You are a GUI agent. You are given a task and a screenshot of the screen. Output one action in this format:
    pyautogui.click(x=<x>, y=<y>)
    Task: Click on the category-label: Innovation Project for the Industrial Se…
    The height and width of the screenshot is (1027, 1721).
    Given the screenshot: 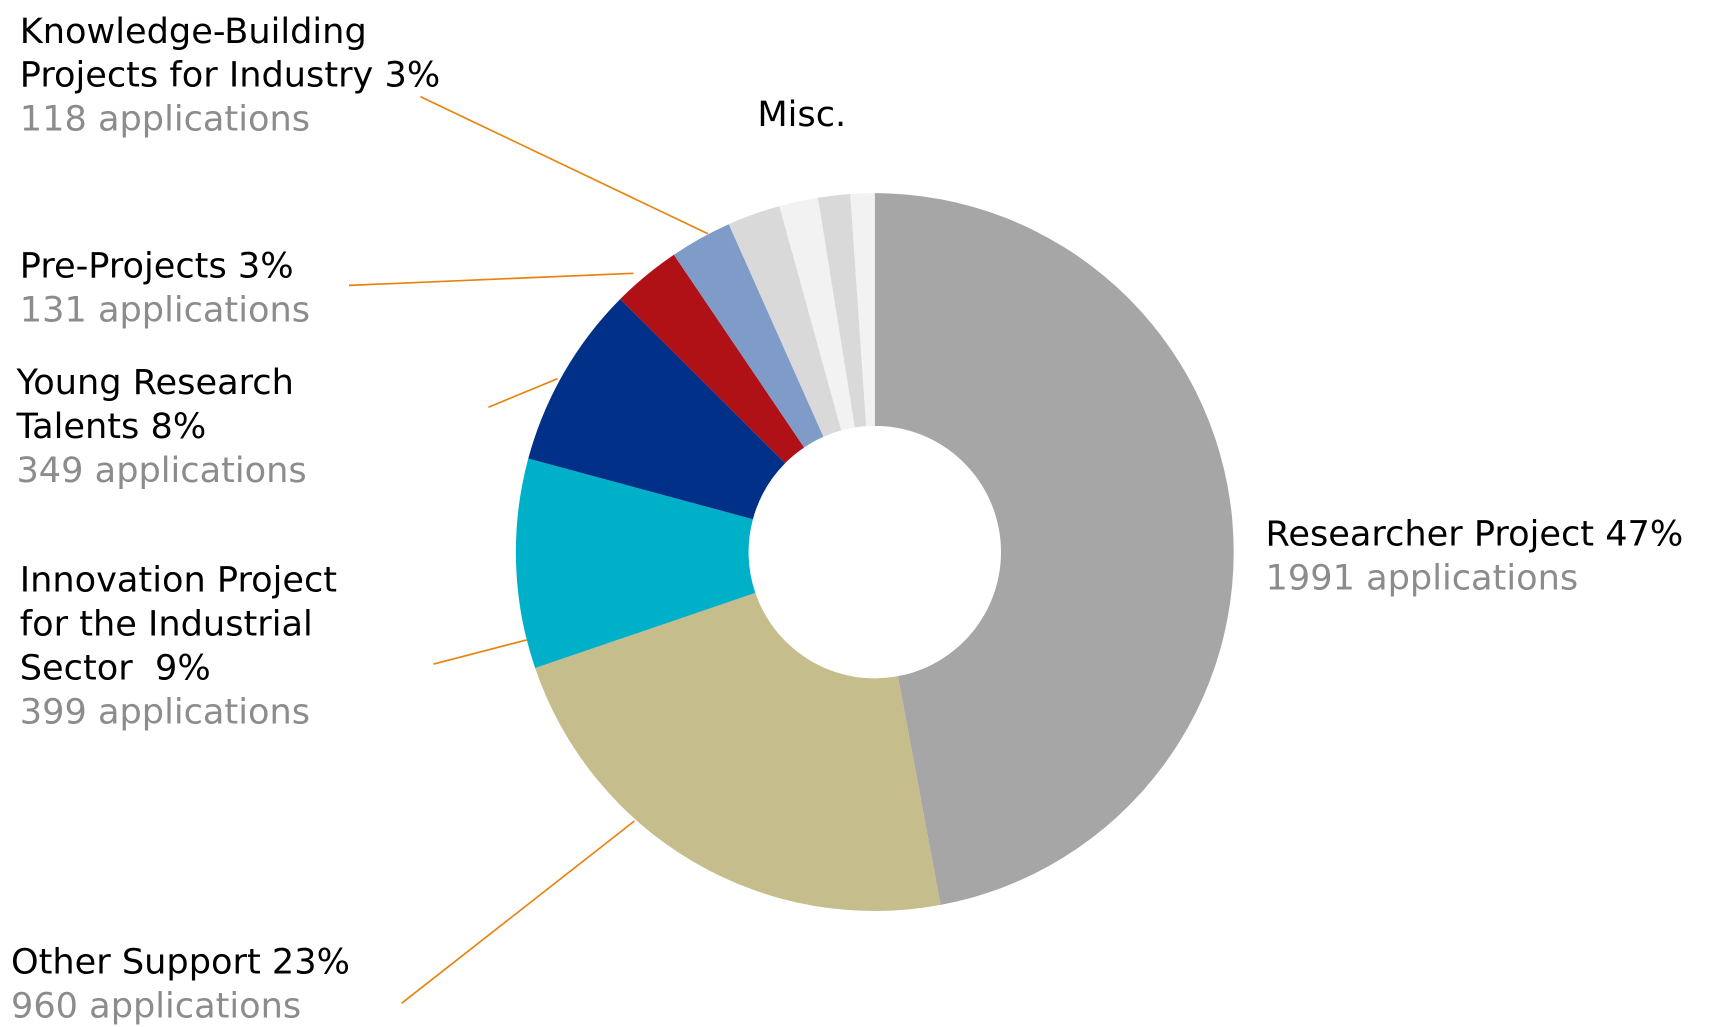 What is the action you would take?
    pyautogui.click(x=178, y=623)
    